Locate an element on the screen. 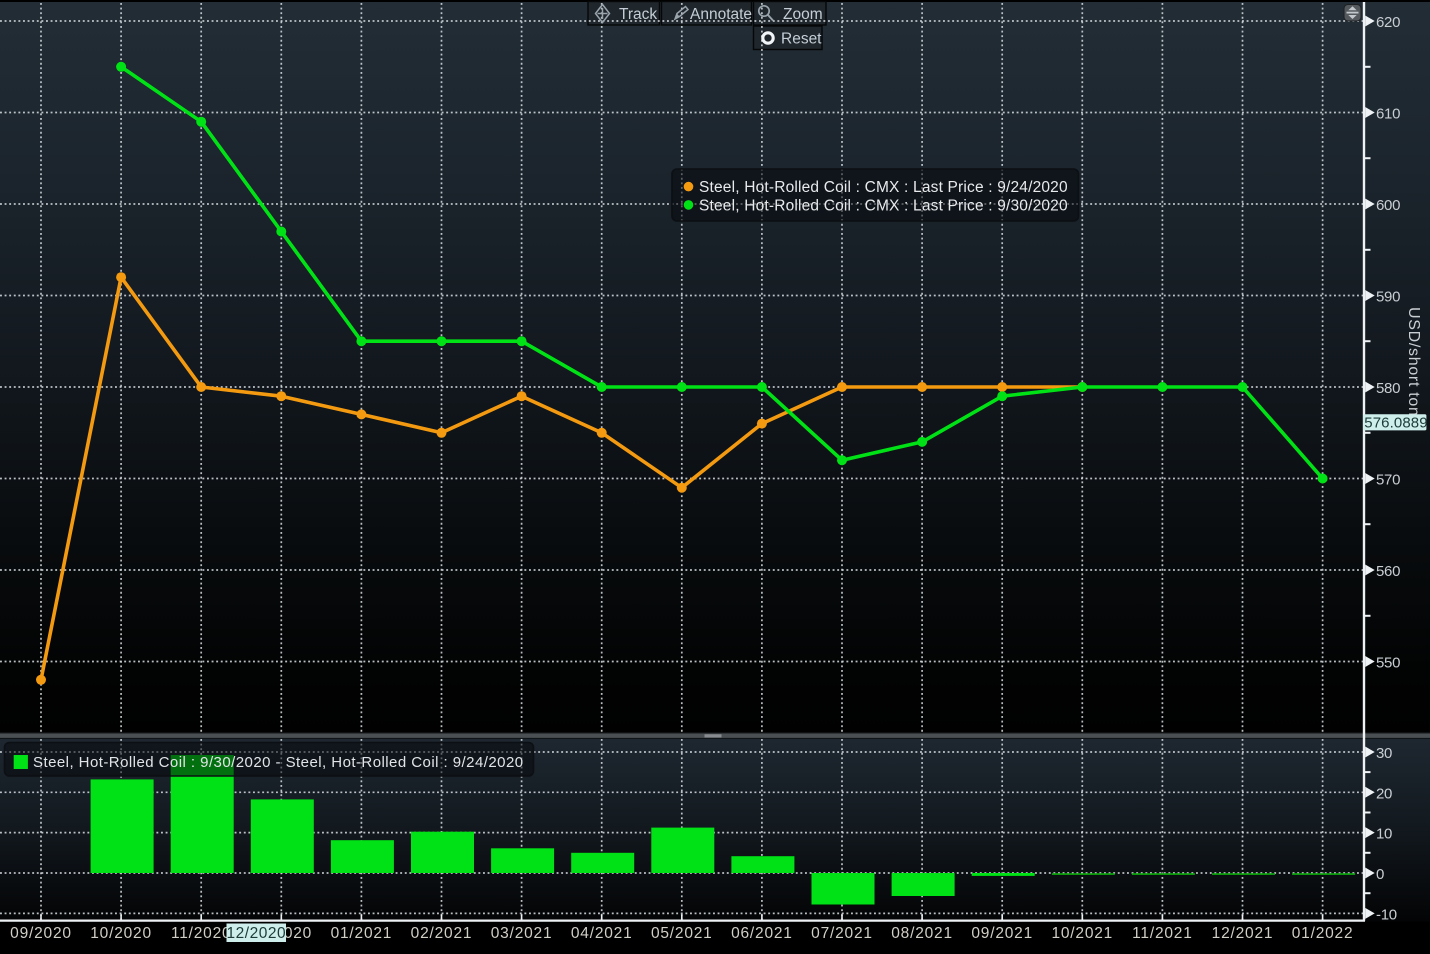 The image size is (1430, 954). svg-text: 580 is located at coordinates (1388, 388).